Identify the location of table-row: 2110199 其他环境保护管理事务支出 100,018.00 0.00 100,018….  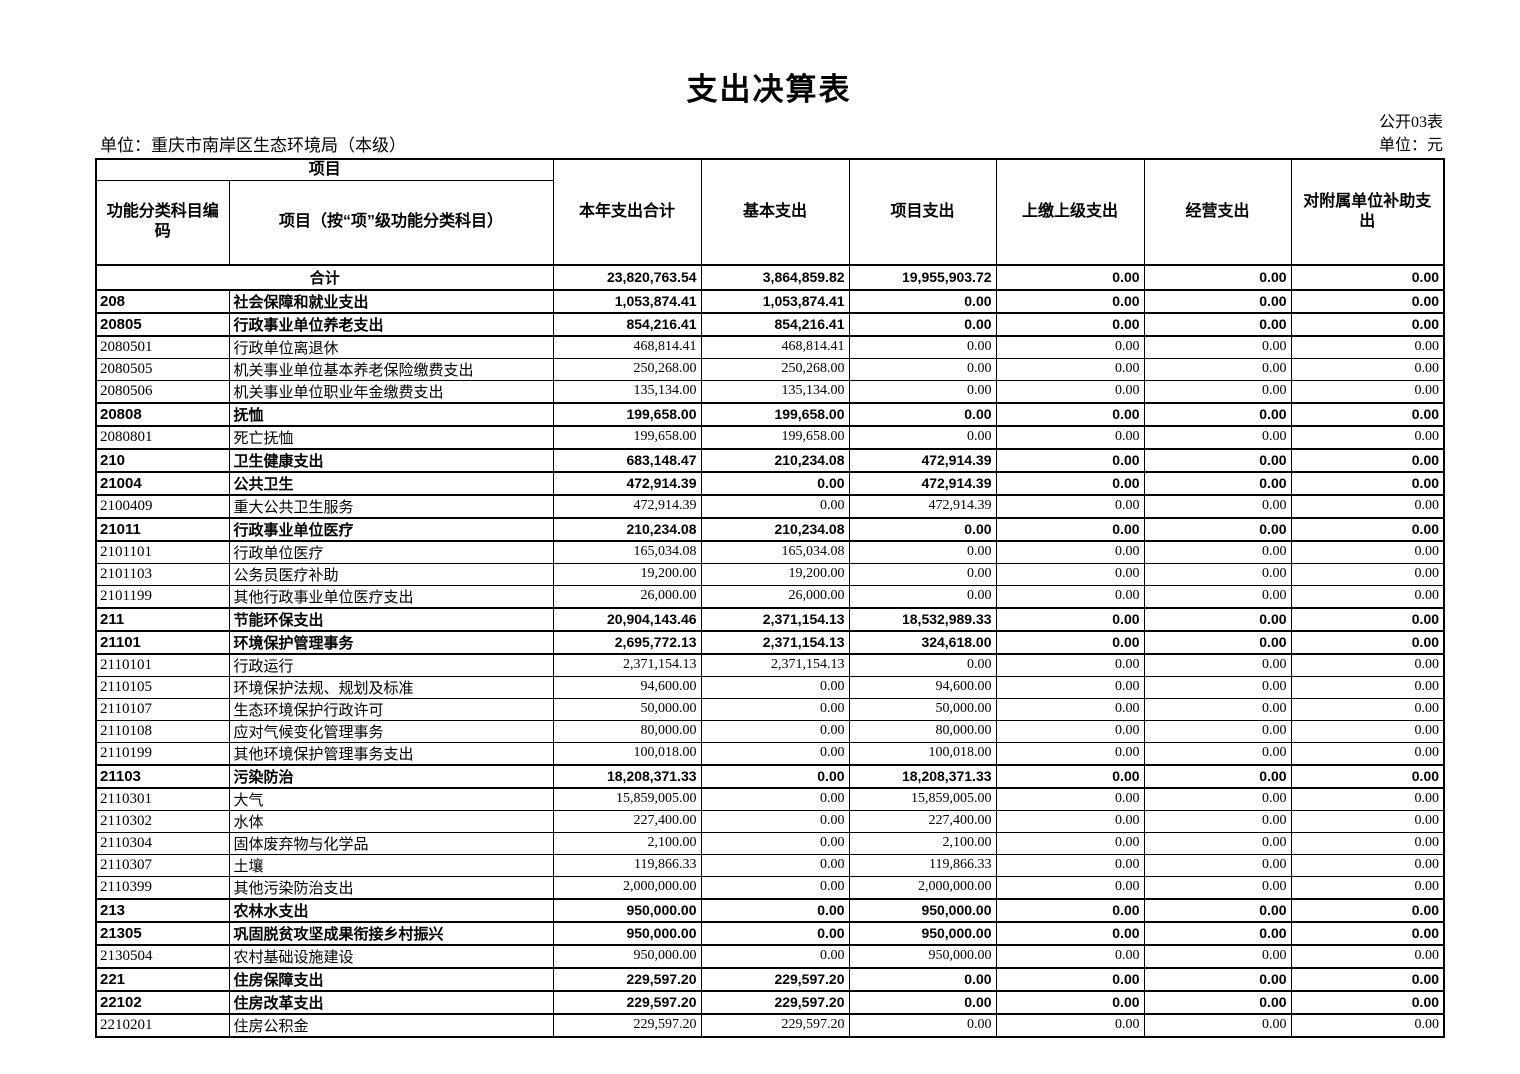
(770, 753).